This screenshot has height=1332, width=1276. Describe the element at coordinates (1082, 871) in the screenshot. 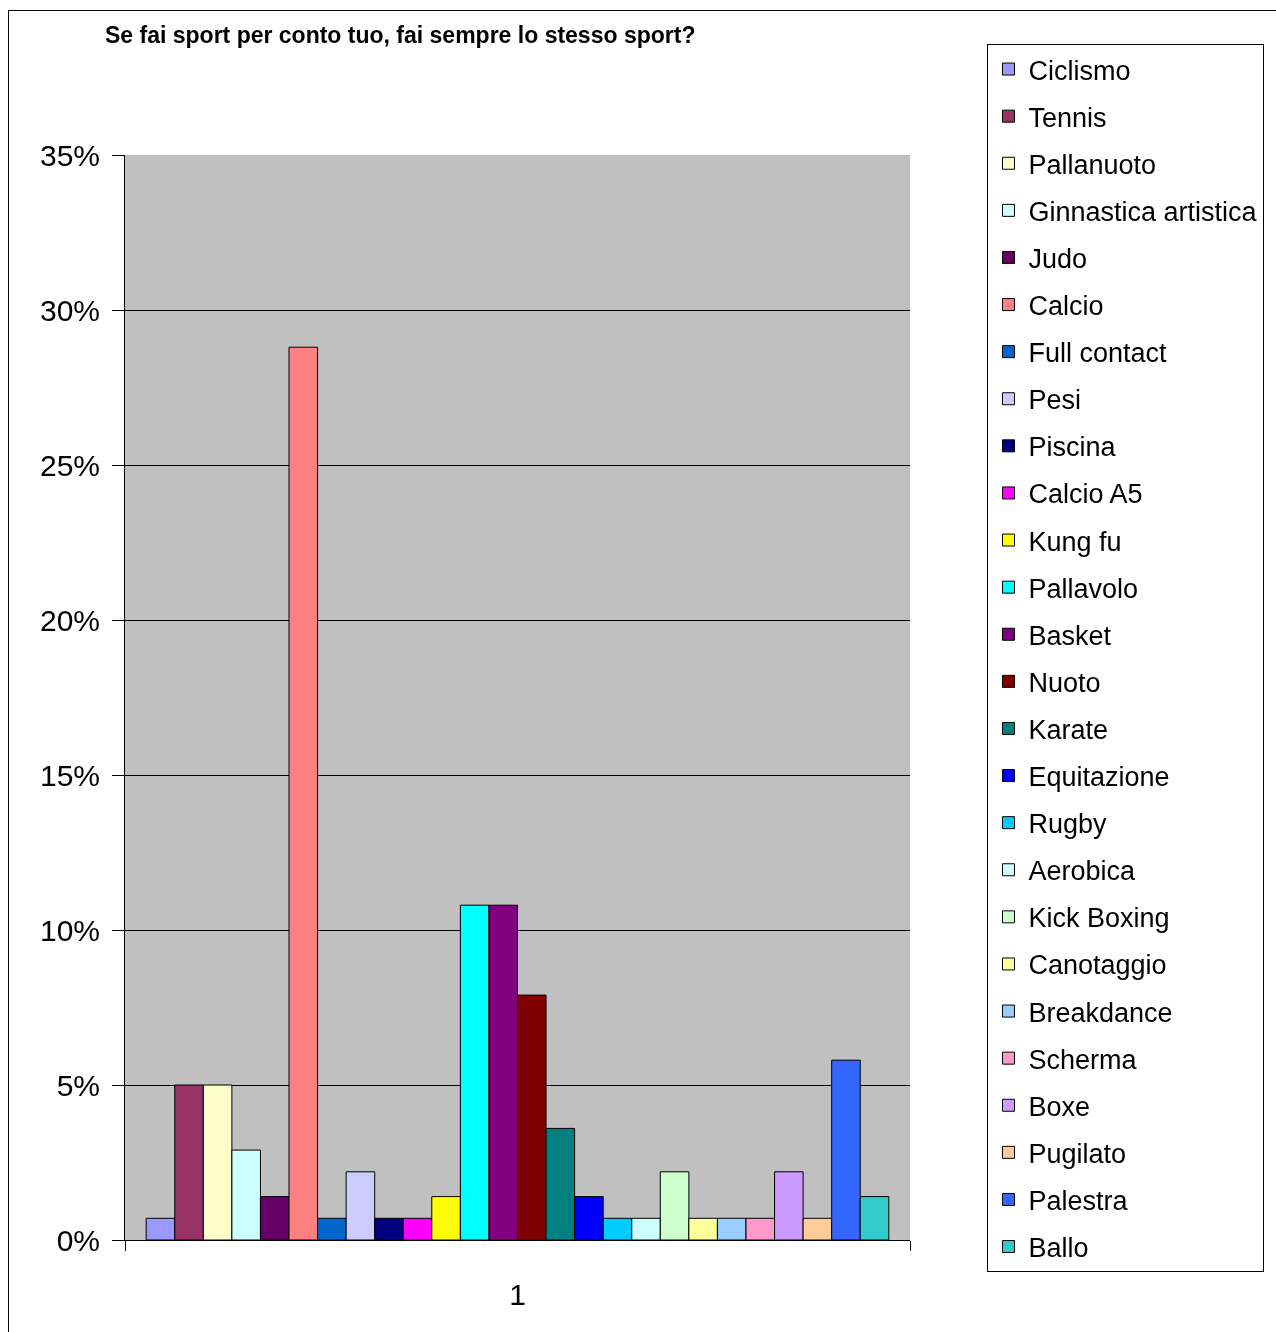

I see `legend-label: Aerobica` at that location.